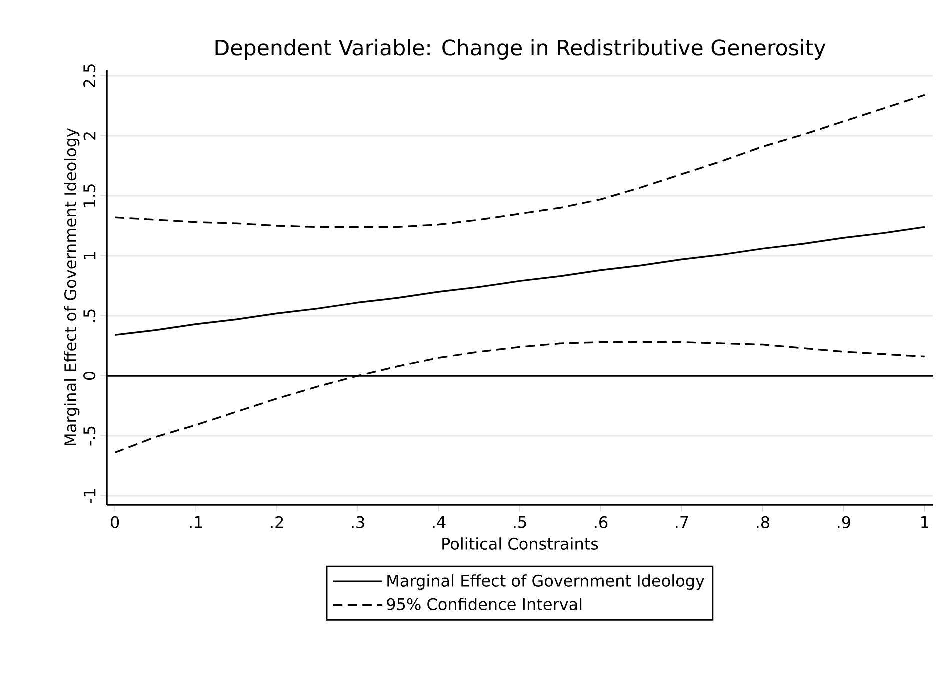 This screenshot has height=693, width=946. I want to click on x-tick-label: .8, so click(763, 522).